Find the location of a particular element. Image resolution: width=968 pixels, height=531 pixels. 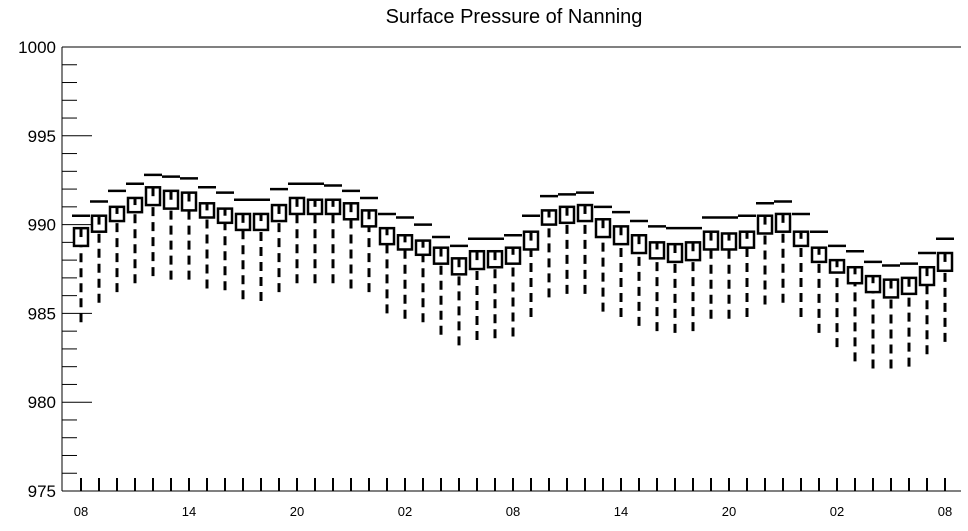

y-tick-label: 990 is located at coordinates (42, 225).